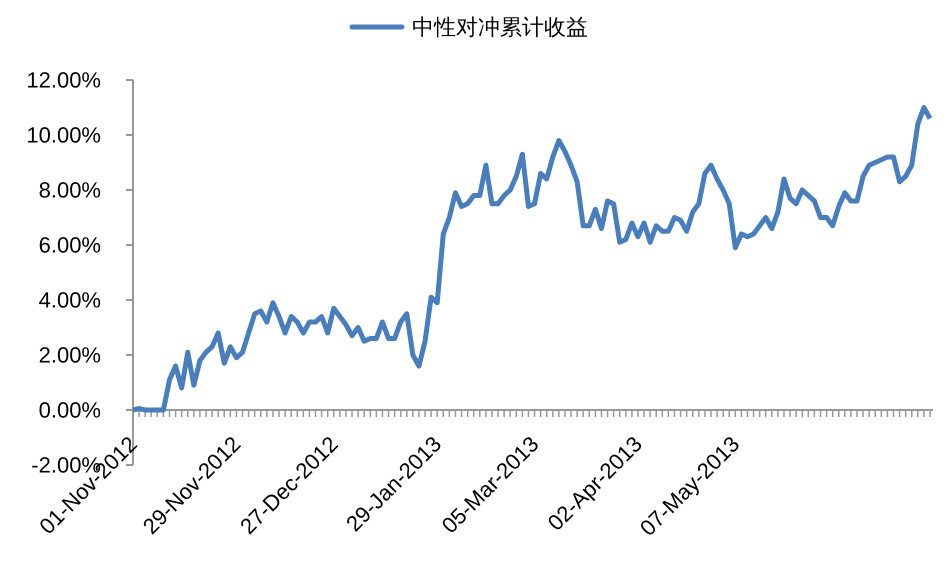 The width and height of the screenshot is (945, 576). Describe the element at coordinates (69, 355) in the screenshot. I see `y-tick-label: 2.00%` at that location.